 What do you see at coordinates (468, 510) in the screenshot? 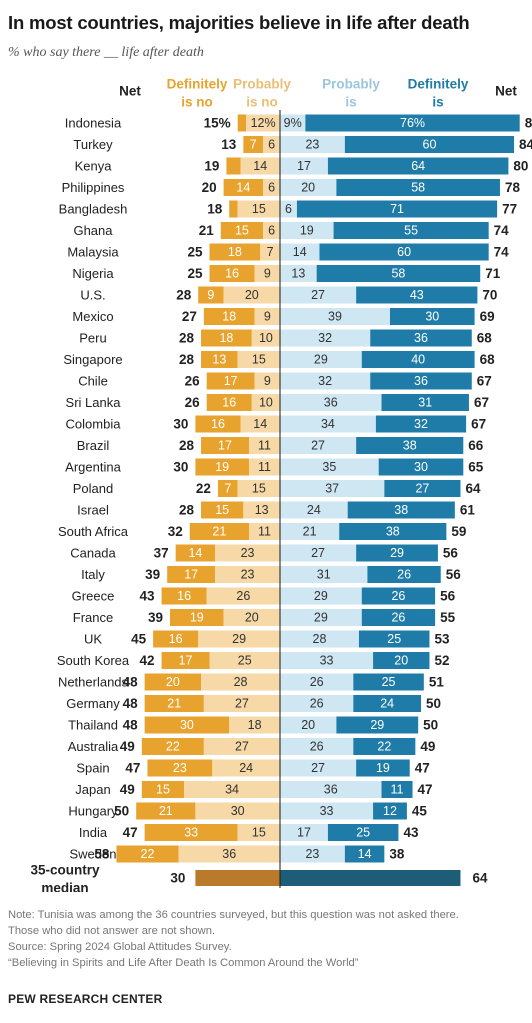
I see `net-is-value: 61` at bounding box center [468, 510].